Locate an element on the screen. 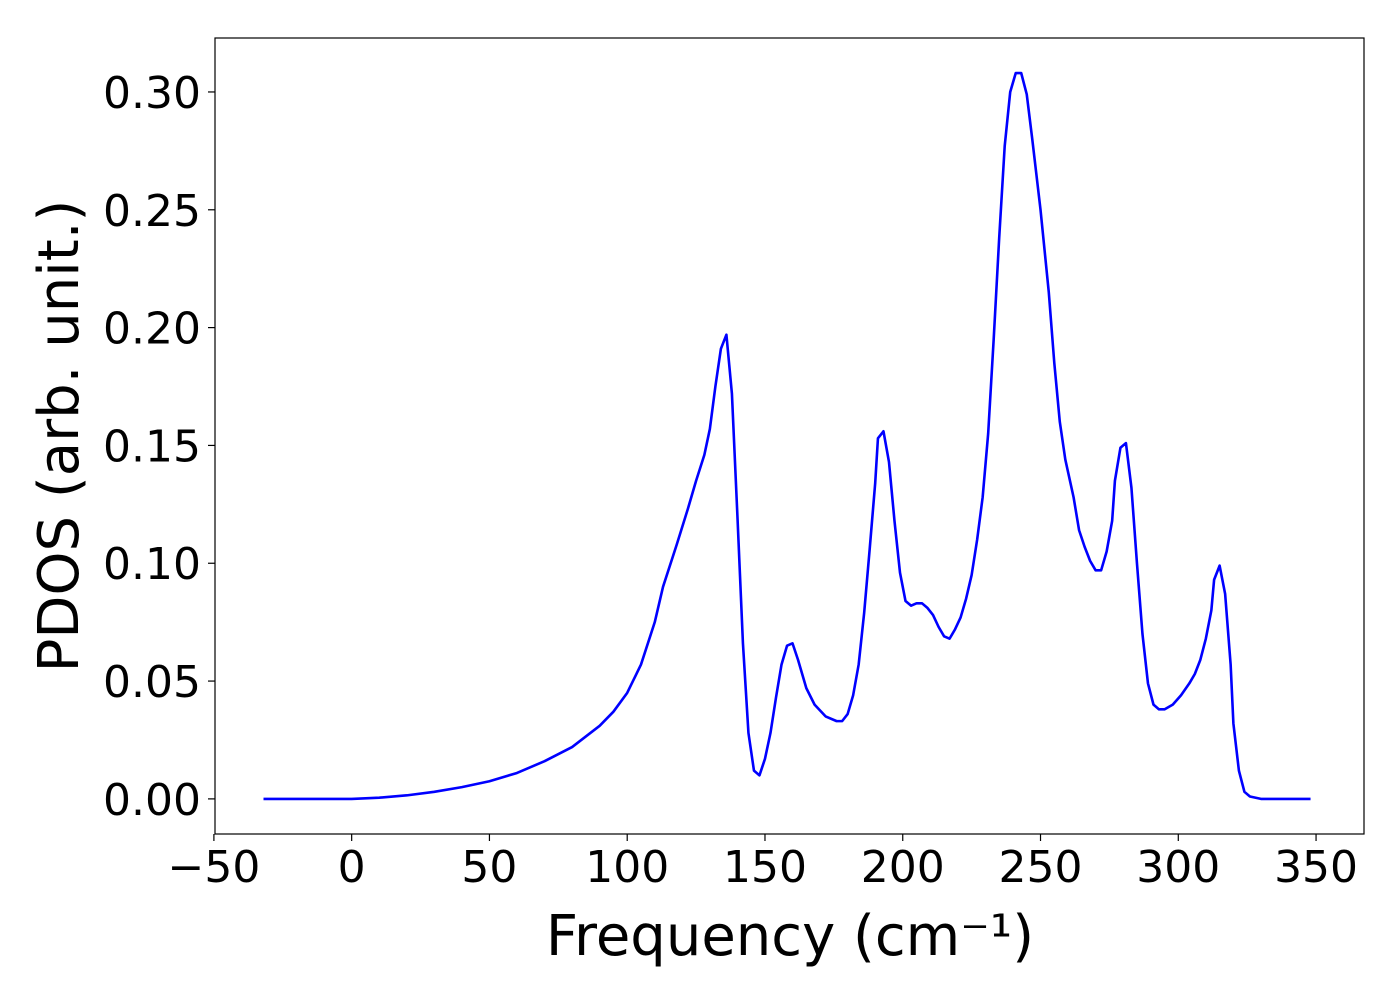  x-axis-label: Frequency (cm⁻¹) is located at coordinates (790, 936).